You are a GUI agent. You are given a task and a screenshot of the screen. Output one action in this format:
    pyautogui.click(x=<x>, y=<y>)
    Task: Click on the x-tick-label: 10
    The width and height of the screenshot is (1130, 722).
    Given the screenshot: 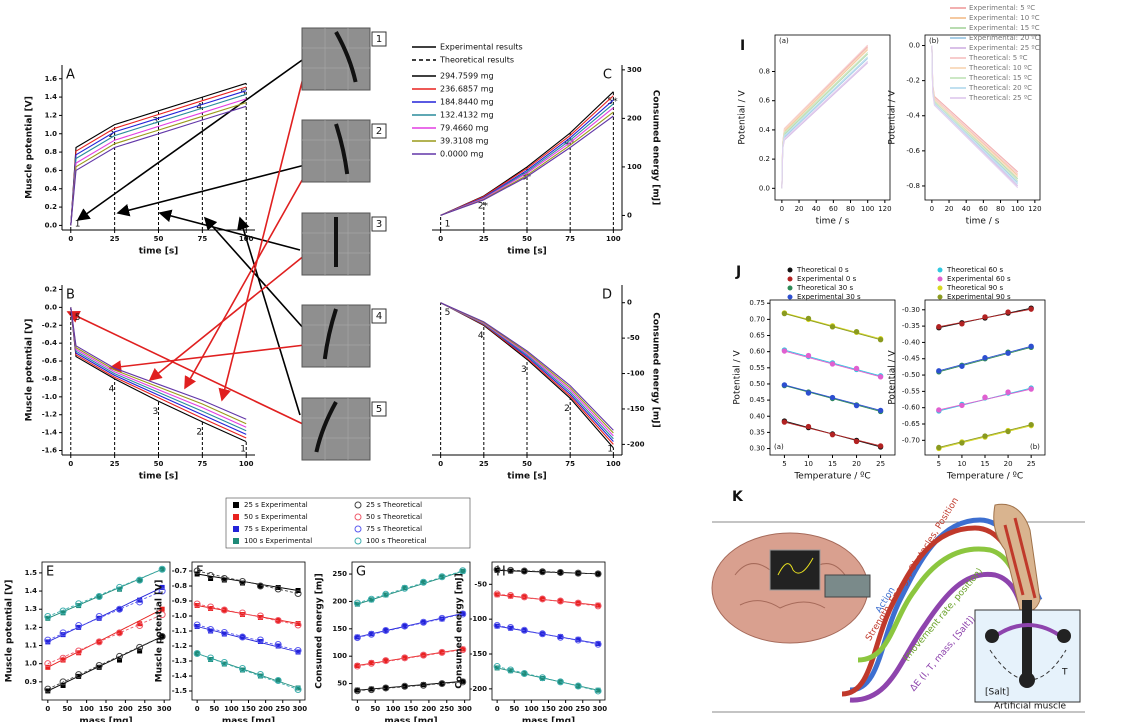 What is the action you would take?
    pyautogui.click(x=961, y=464)
    